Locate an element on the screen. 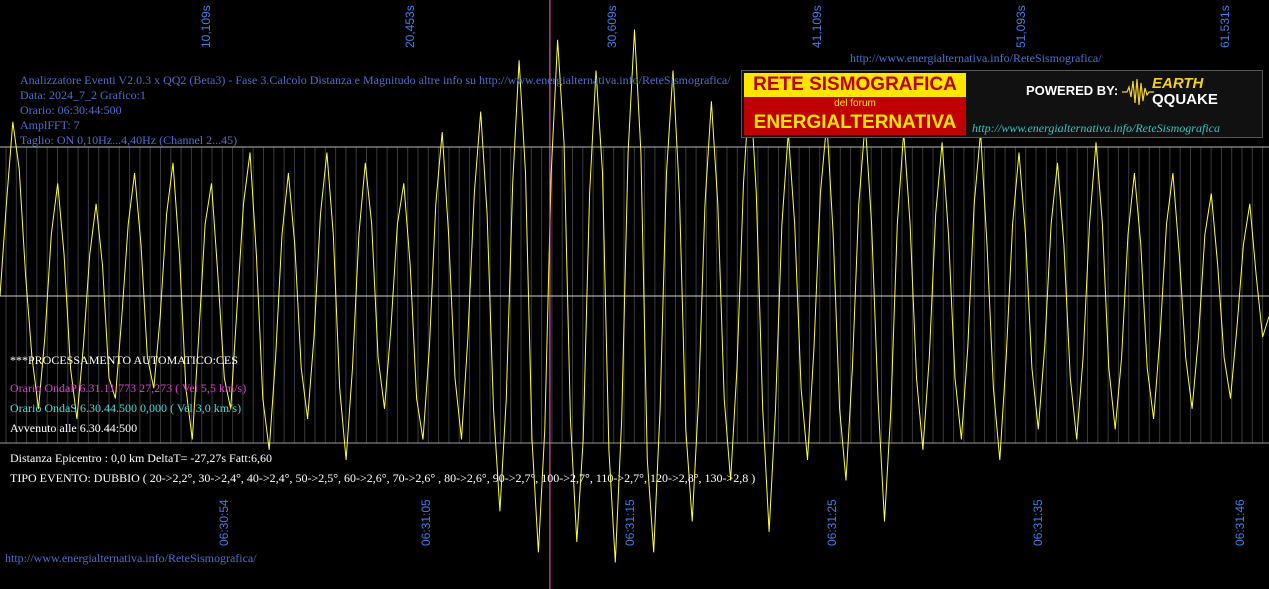  bottom-tick-label: 06:31:46 is located at coordinates (1240, 522).